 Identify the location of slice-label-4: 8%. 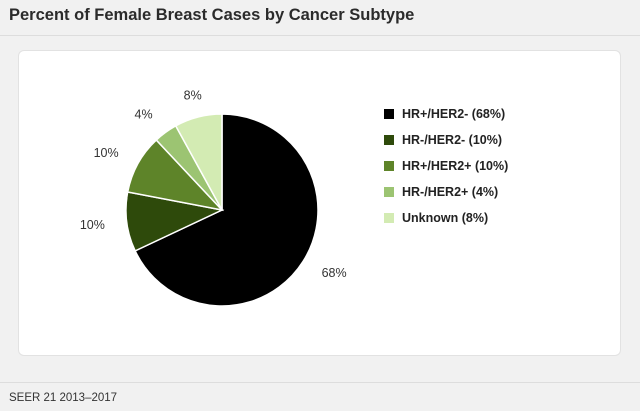
(193, 96).